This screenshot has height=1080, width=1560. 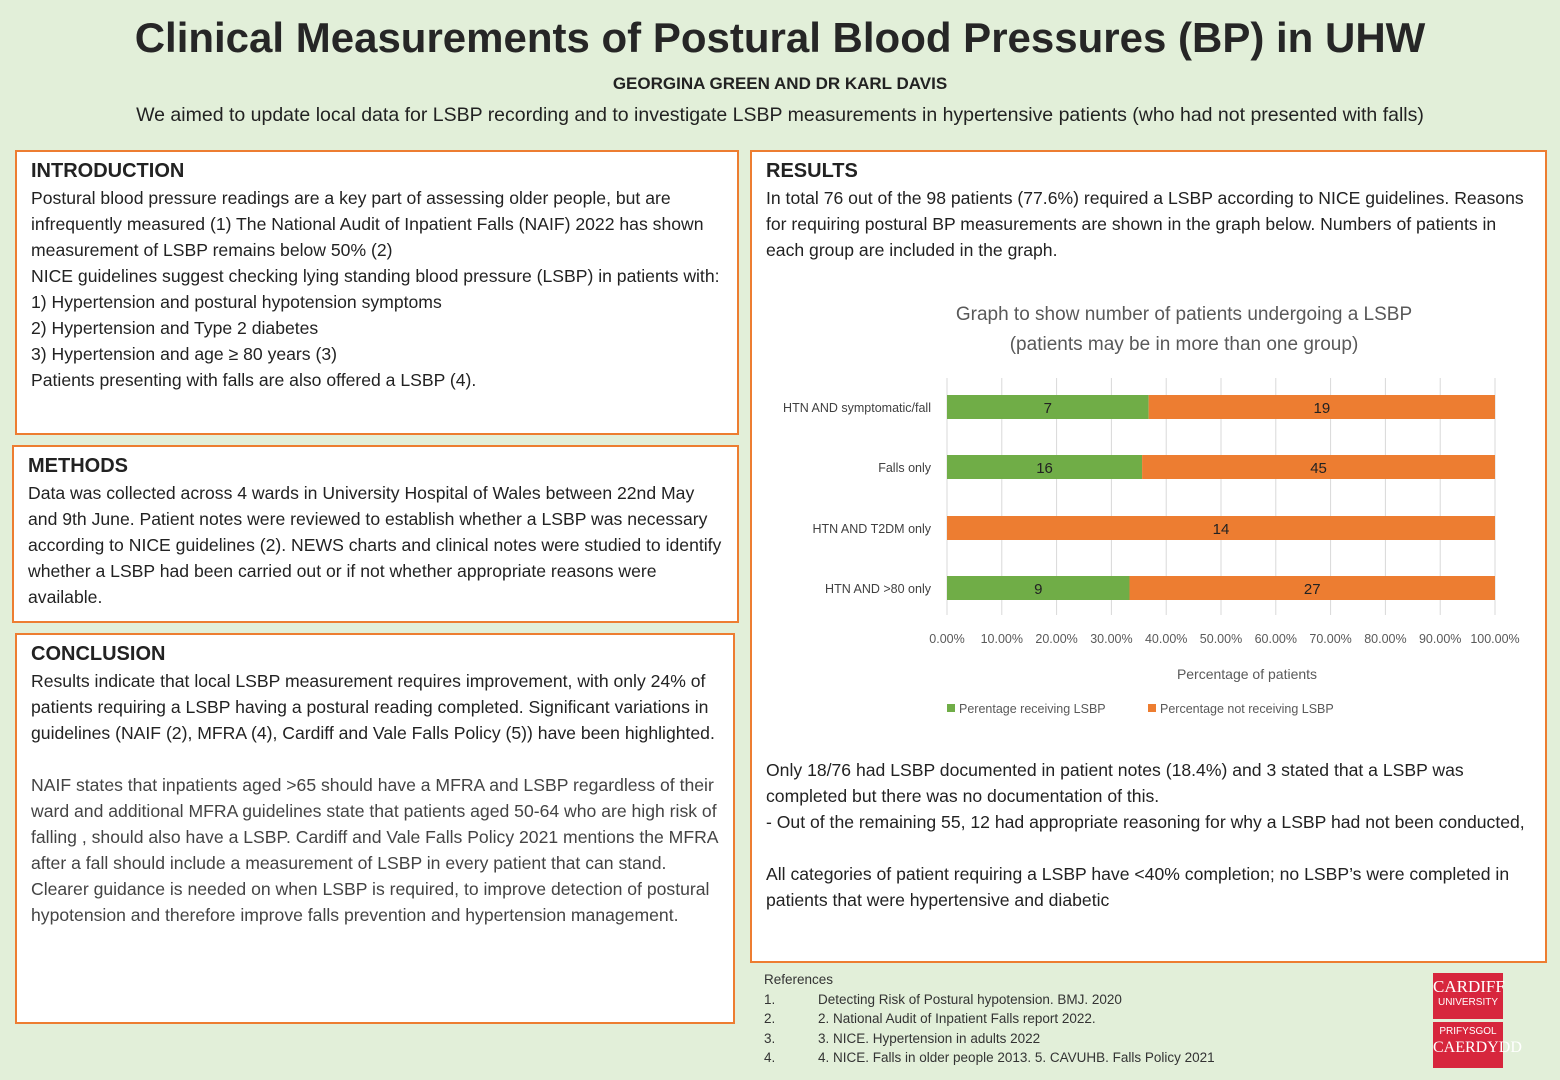 What do you see at coordinates (98, 654) in the screenshot?
I see `conclusion-heading: CONCLUSION` at bounding box center [98, 654].